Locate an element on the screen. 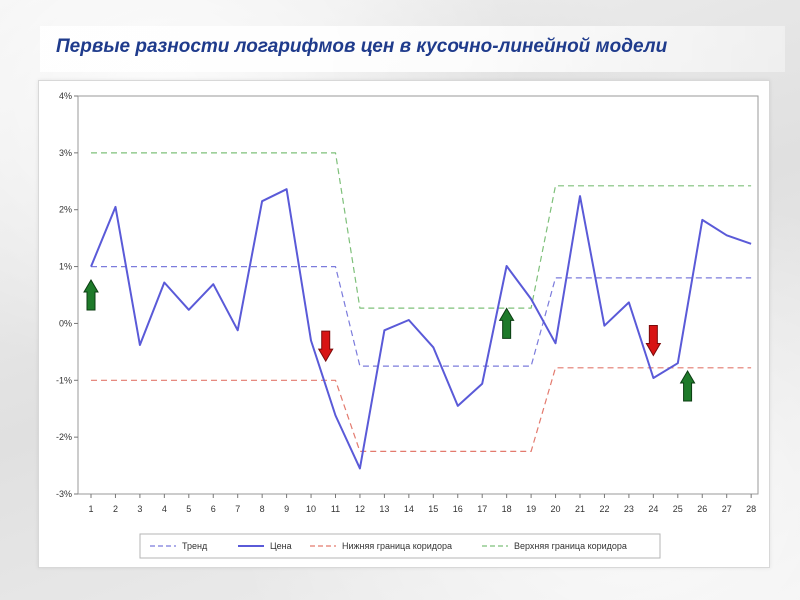  x-tick-label: 23 is located at coordinates (629, 509).